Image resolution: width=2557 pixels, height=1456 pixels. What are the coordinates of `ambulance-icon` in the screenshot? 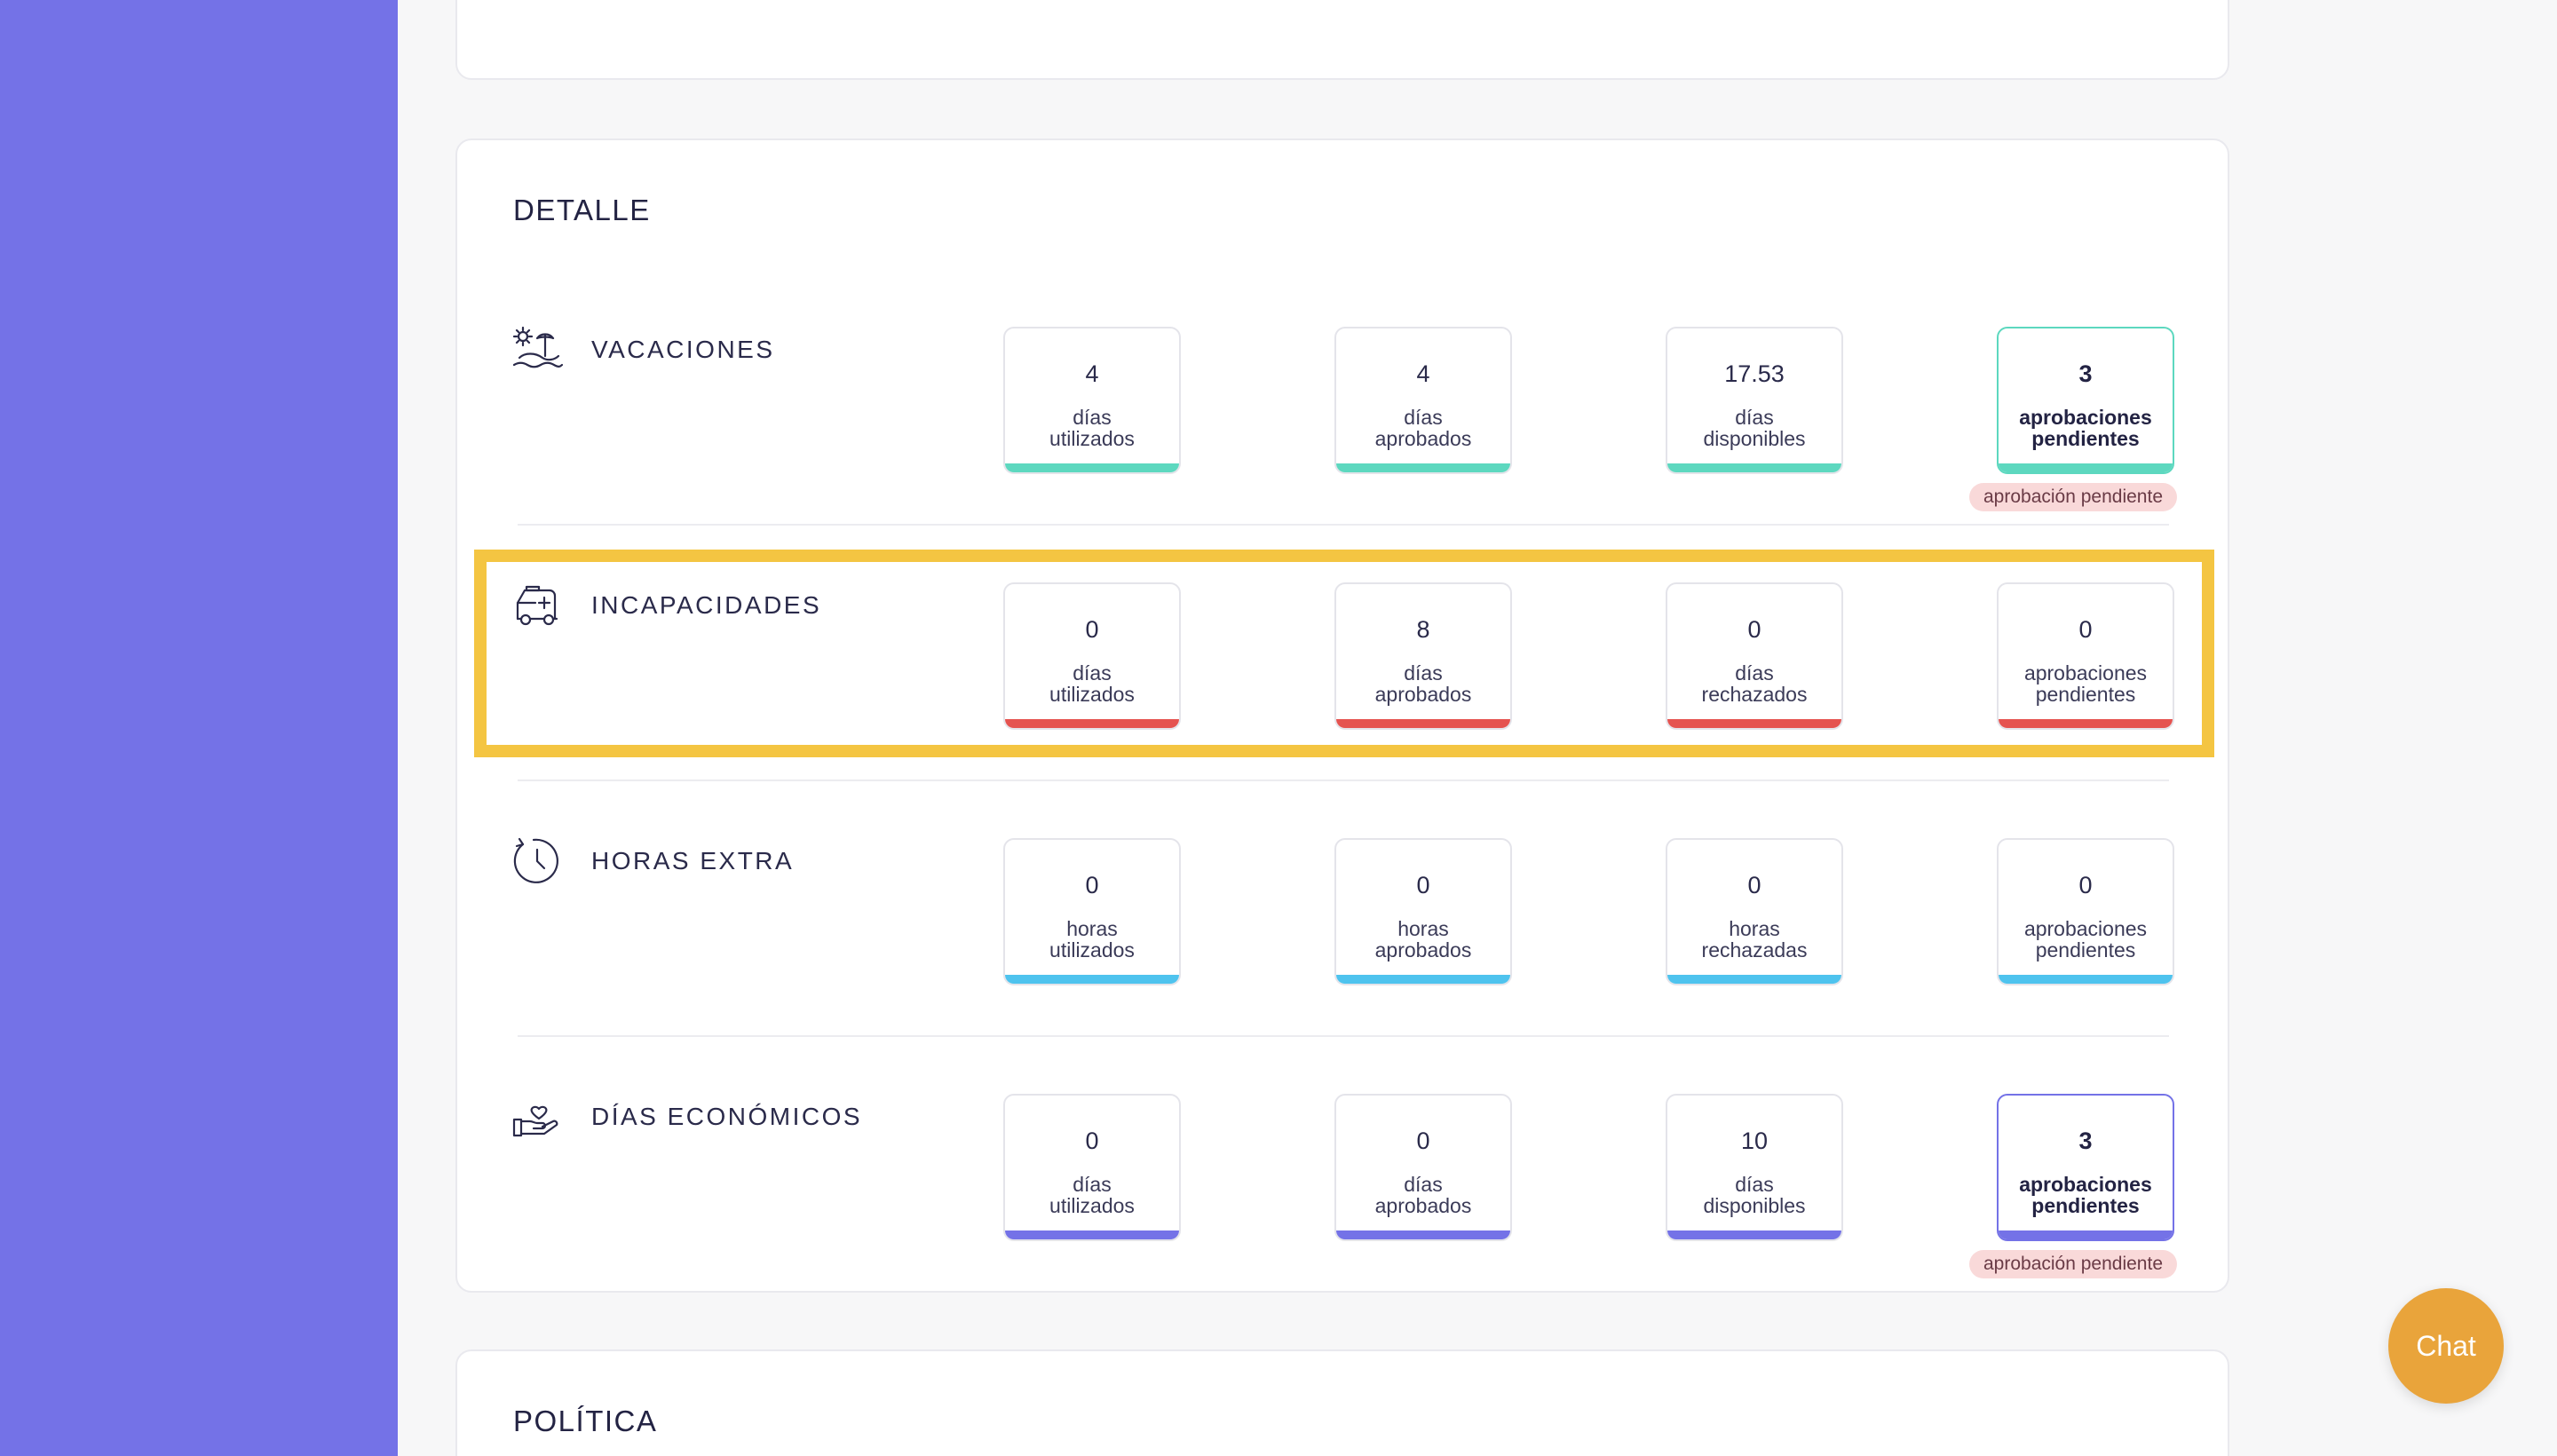 It's located at (537, 604).